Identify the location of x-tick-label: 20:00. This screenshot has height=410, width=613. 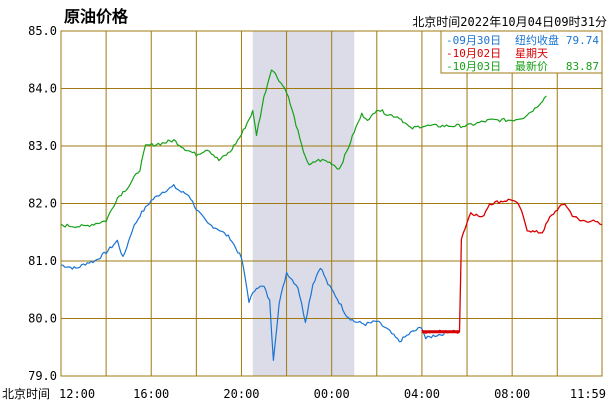
(241, 394).